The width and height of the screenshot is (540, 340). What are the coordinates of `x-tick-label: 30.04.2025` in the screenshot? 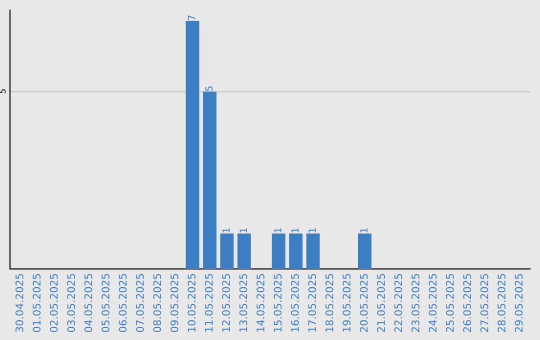 It's located at (19, 303).